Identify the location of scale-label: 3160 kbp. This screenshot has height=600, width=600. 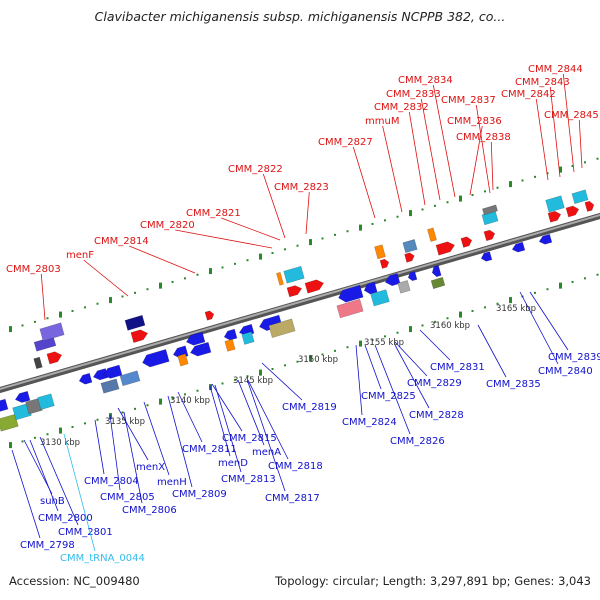
(450, 326).